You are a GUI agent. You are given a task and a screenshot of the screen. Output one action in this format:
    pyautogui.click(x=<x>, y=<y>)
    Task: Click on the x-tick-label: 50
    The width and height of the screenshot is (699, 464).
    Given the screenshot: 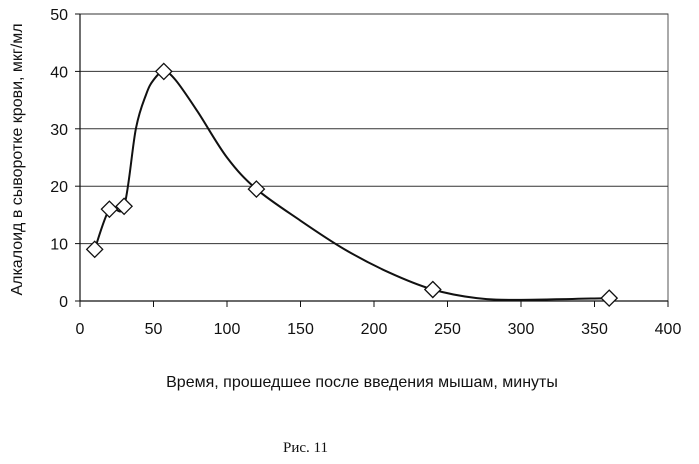 What is the action you would take?
    pyautogui.click(x=154, y=329)
    